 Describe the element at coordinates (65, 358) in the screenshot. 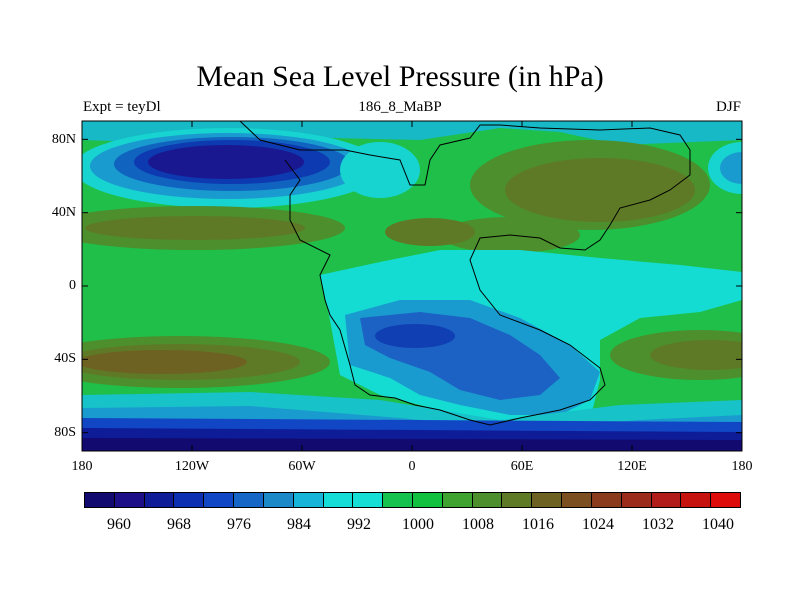

I see `y-tick-40s: 40S` at that location.